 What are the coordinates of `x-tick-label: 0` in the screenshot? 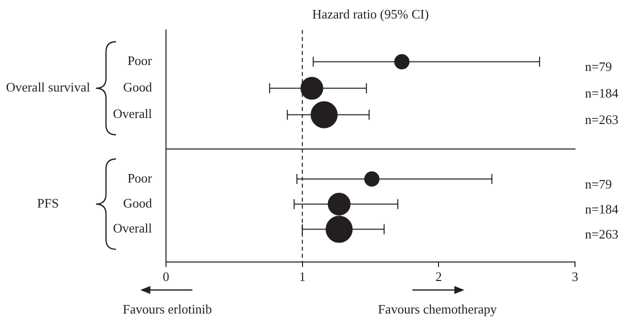 It's located at (166, 276).